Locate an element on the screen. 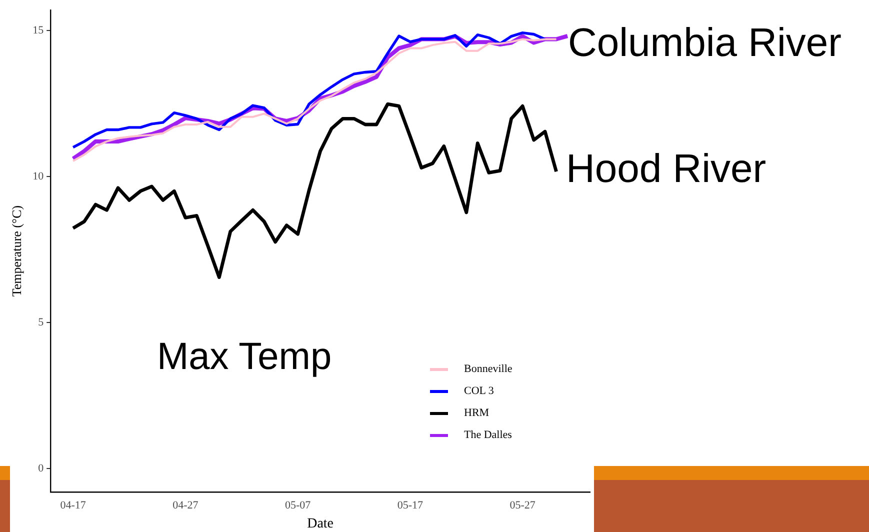  annotation: Columbia River is located at coordinates (705, 43).